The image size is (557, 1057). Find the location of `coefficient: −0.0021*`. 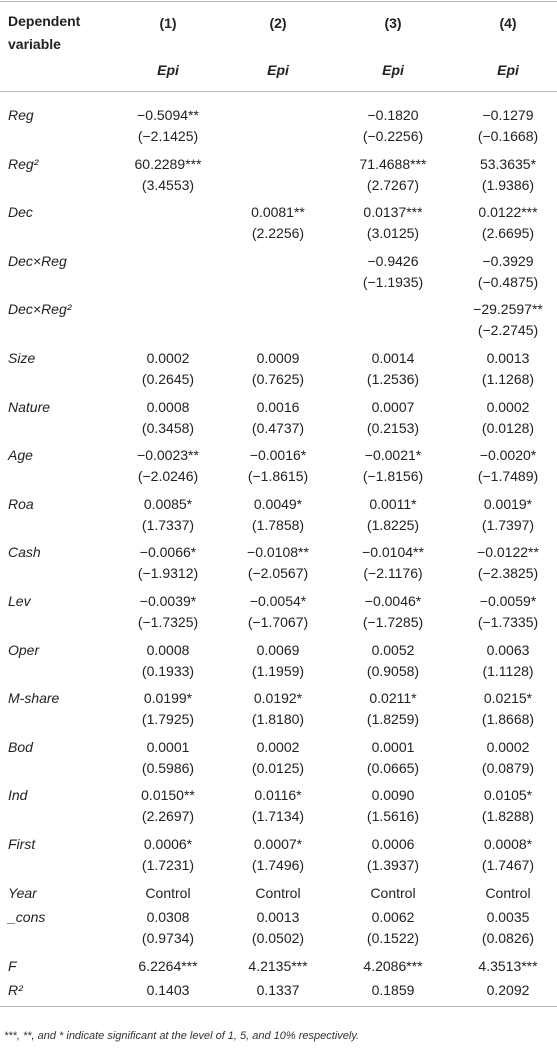

coefficient: −0.0021* is located at coordinates (393, 455).